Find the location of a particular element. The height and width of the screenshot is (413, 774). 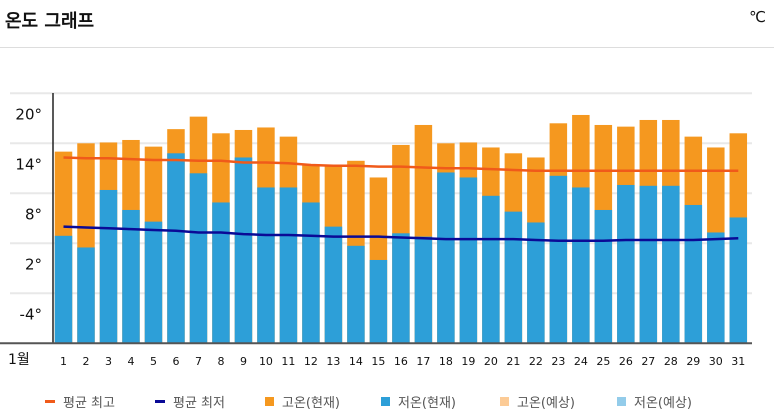

page-title: 온도 그래프 is located at coordinates (50, 21).